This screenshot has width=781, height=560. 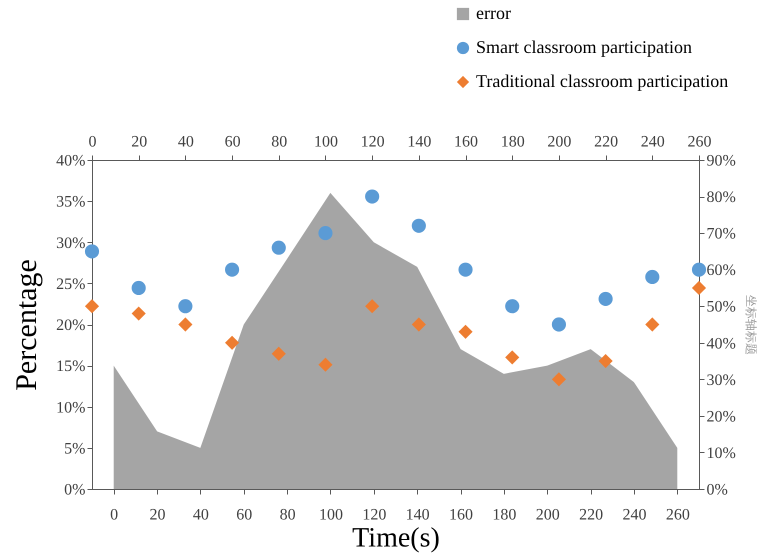 I want to click on x-tick-label: 120, so click(x=372, y=142).